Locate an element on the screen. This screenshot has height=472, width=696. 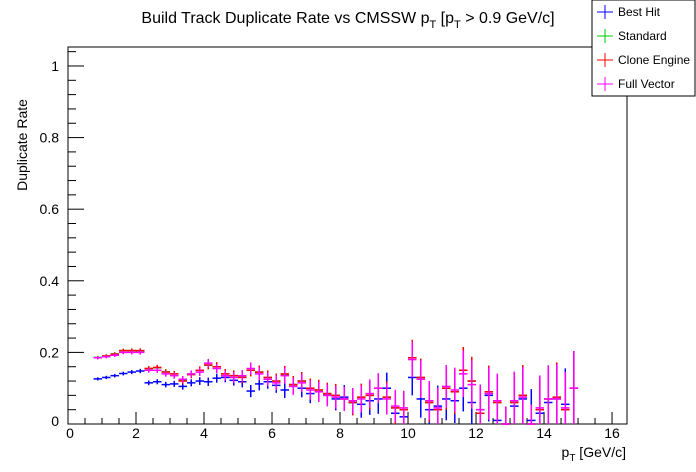
x-tick-label: 14 is located at coordinates (544, 433).